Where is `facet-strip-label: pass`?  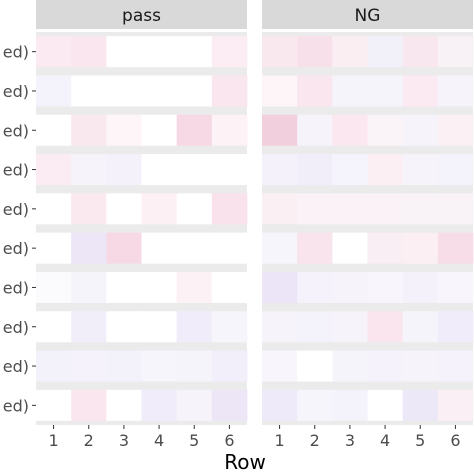
facet-strip-label: pass is located at coordinates (141, 16).